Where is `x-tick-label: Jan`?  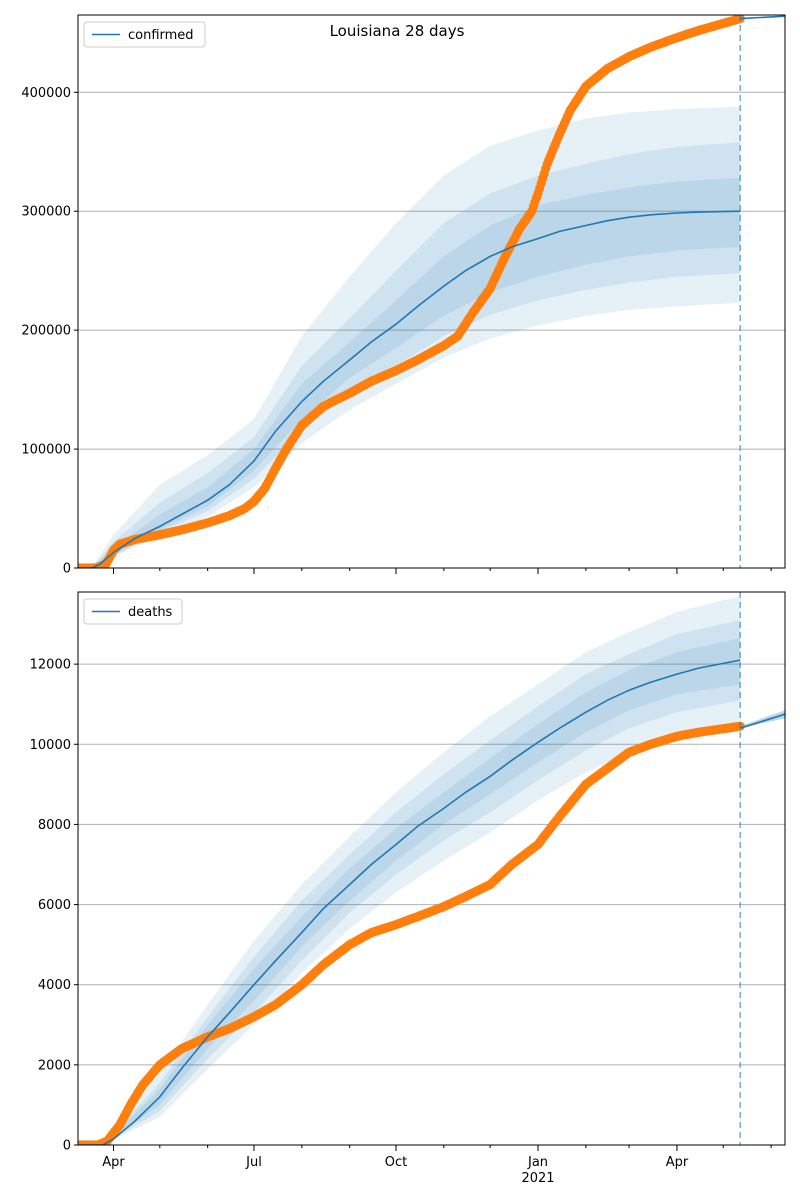 x-tick-label: Jan is located at coordinates (537, 1162).